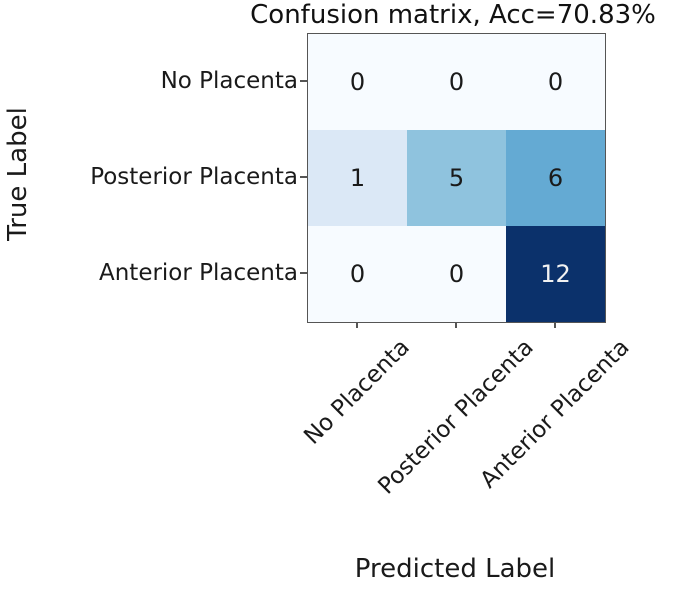 The width and height of the screenshot is (685, 591). Describe the element at coordinates (453, 15) in the screenshot. I see `chart-title: Confusion matrix, Acc=70.83%` at that location.